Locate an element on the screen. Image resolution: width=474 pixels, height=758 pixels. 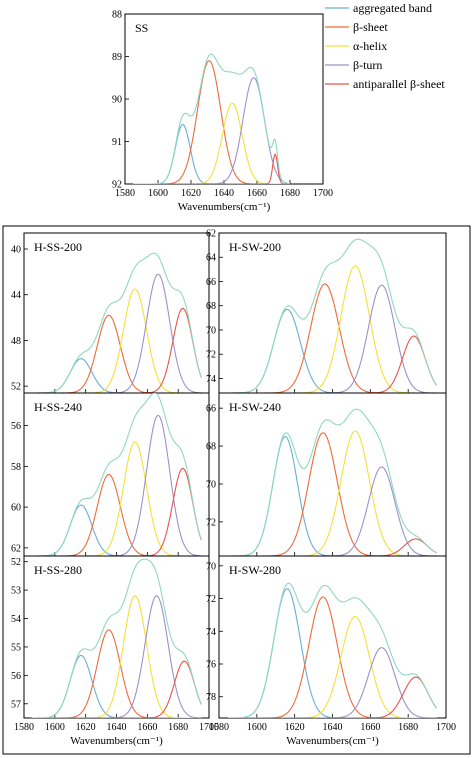
y-tick-label: 52 is located at coordinates (16, 562).